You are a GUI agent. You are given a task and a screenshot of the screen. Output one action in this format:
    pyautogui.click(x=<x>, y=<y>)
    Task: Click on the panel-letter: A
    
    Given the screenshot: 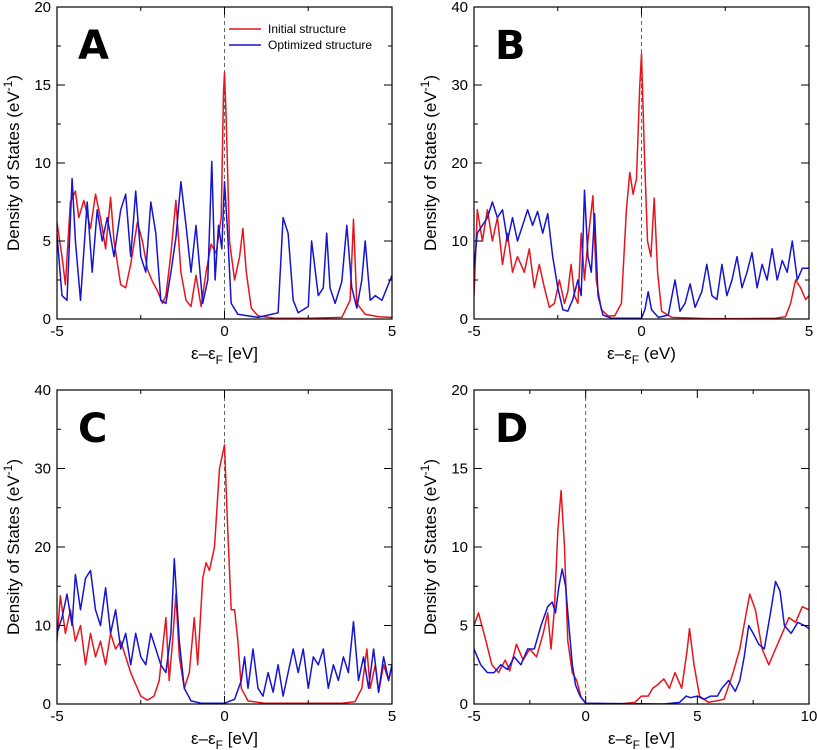 What is the action you would take?
    pyautogui.click(x=93, y=46)
    